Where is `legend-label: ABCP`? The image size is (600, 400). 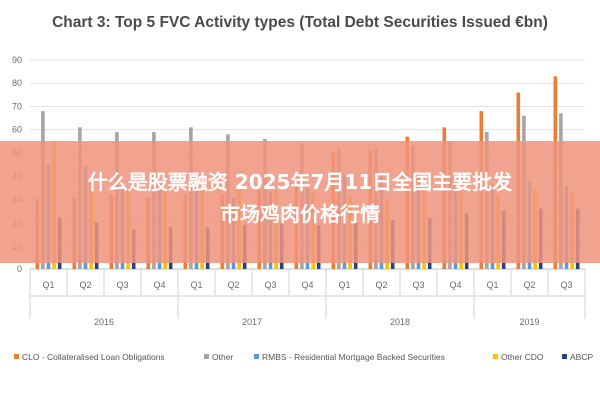 legend-label: ABCP is located at coordinates (581, 357).